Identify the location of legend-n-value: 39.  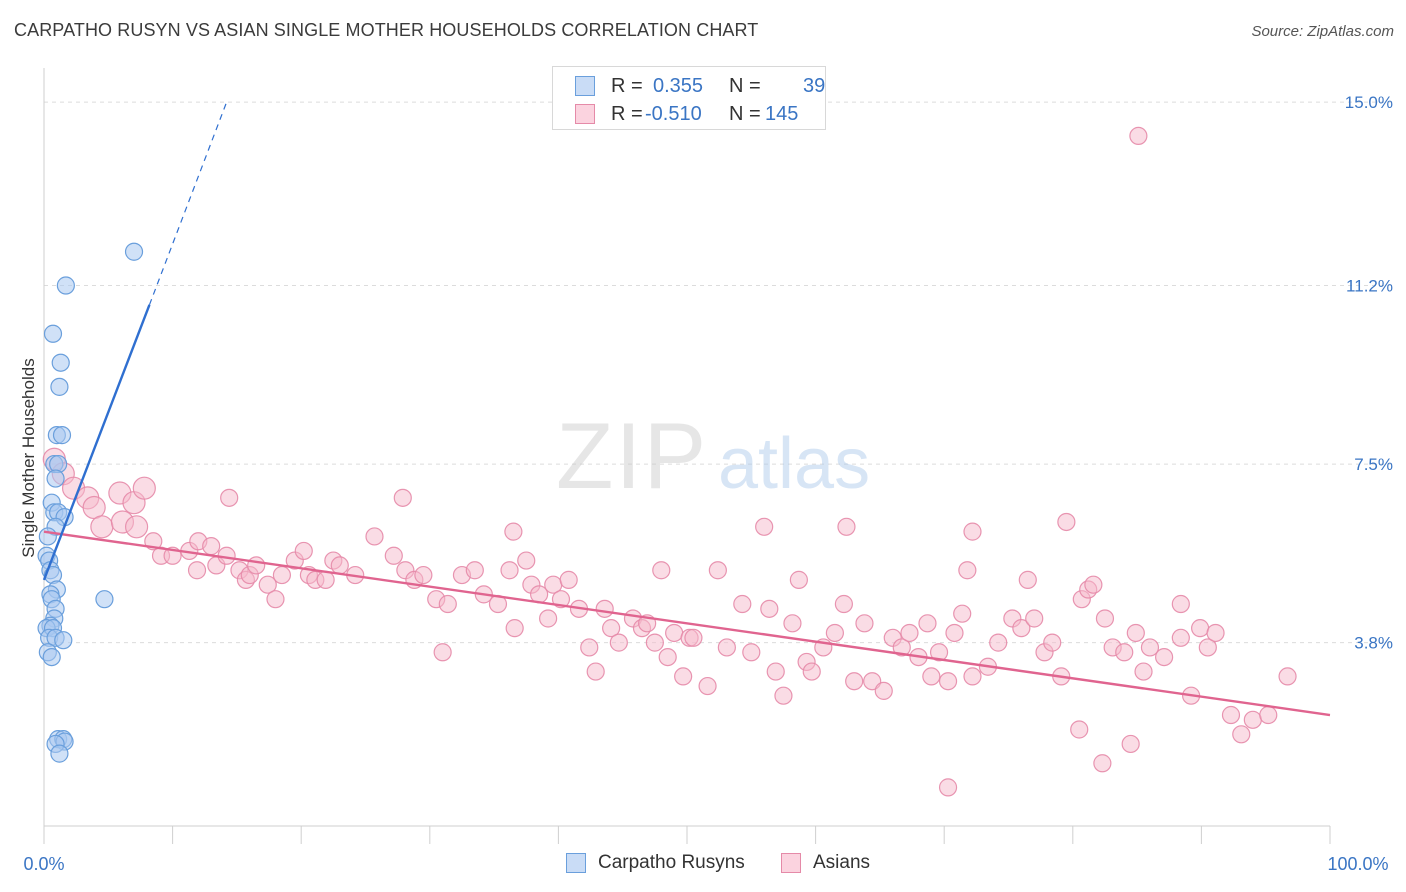
(814, 86).